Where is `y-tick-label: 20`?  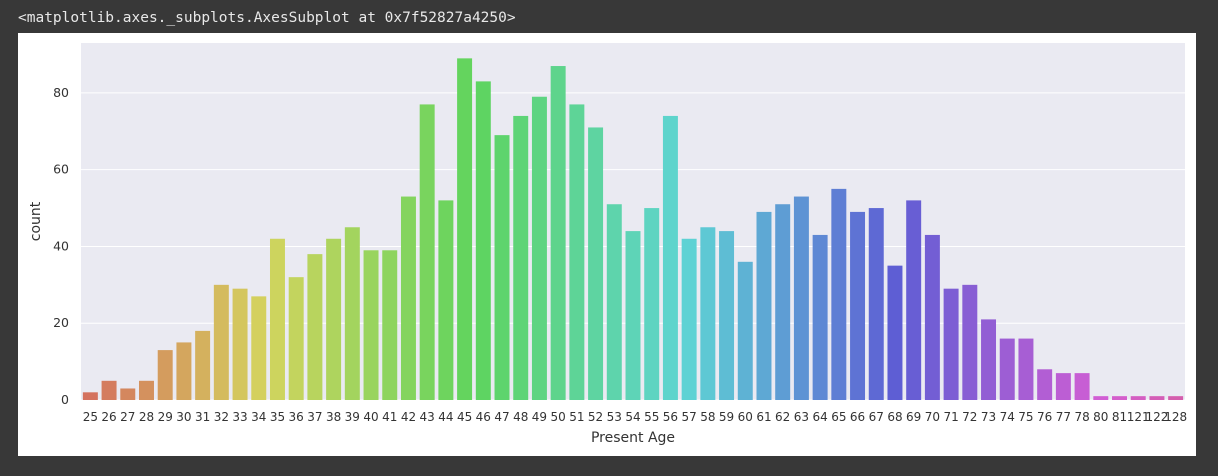 y-tick-label: 20 is located at coordinates (61, 322).